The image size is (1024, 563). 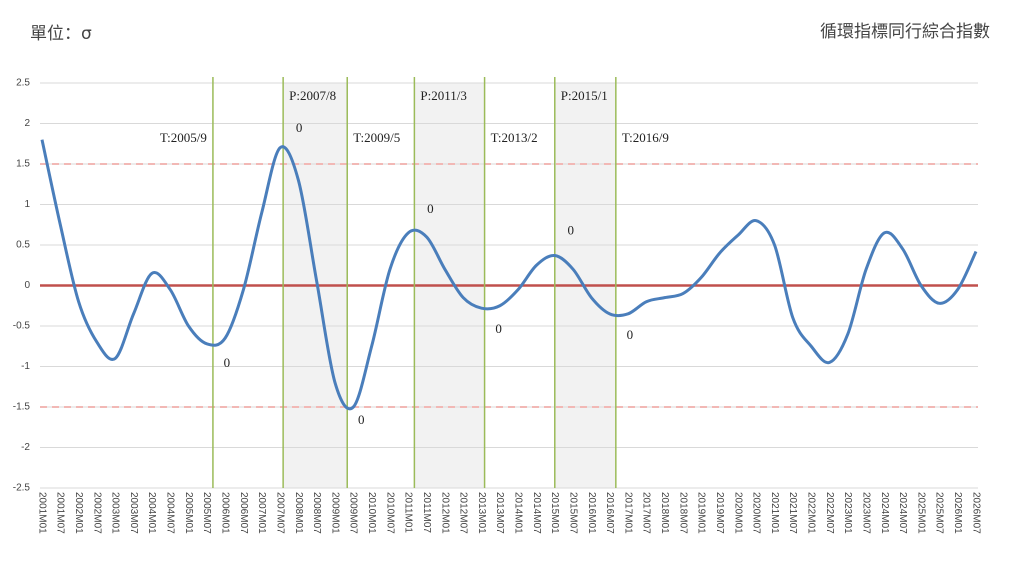 I want to click on x-tick-label: 2009M07, so click(x=353, y=513).